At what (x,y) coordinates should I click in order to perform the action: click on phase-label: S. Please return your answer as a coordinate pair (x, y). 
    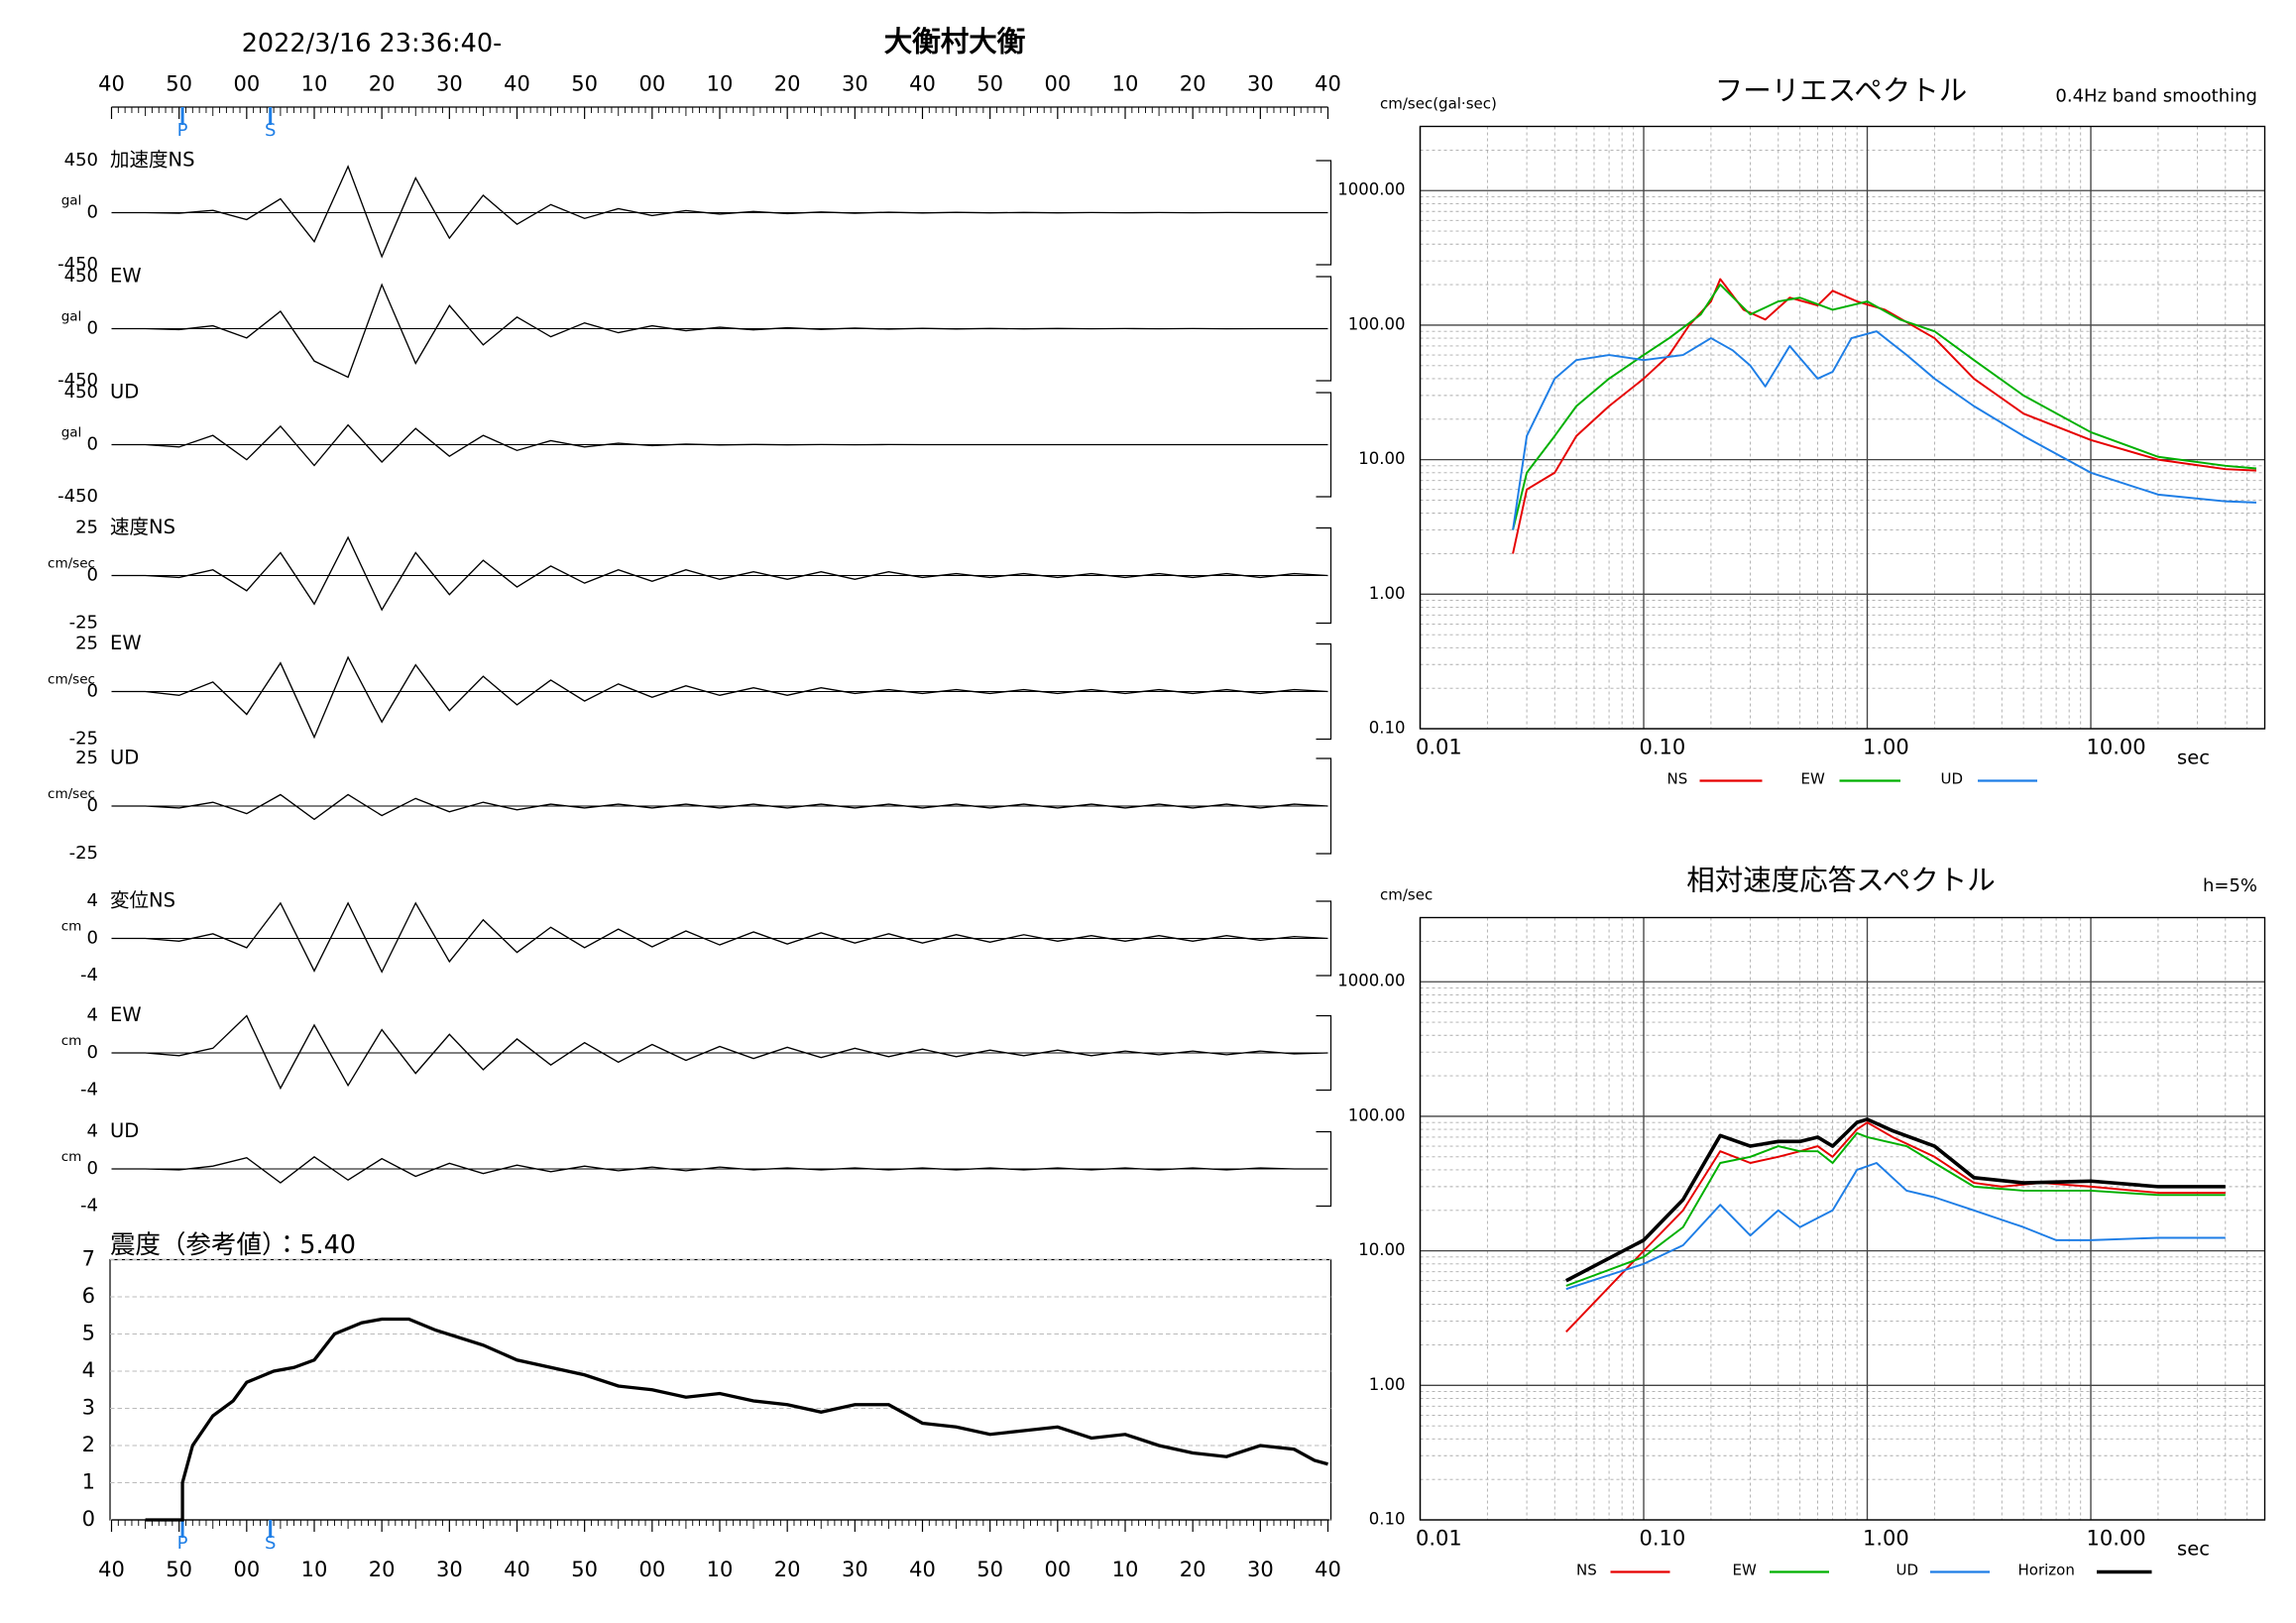
    Looking at the image, I should click on (270, 1543).